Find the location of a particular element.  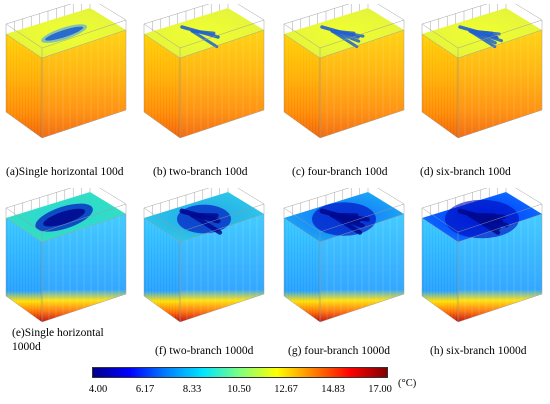

caption-b: (b) two-branch 100d is located at coordinates (200, 172).